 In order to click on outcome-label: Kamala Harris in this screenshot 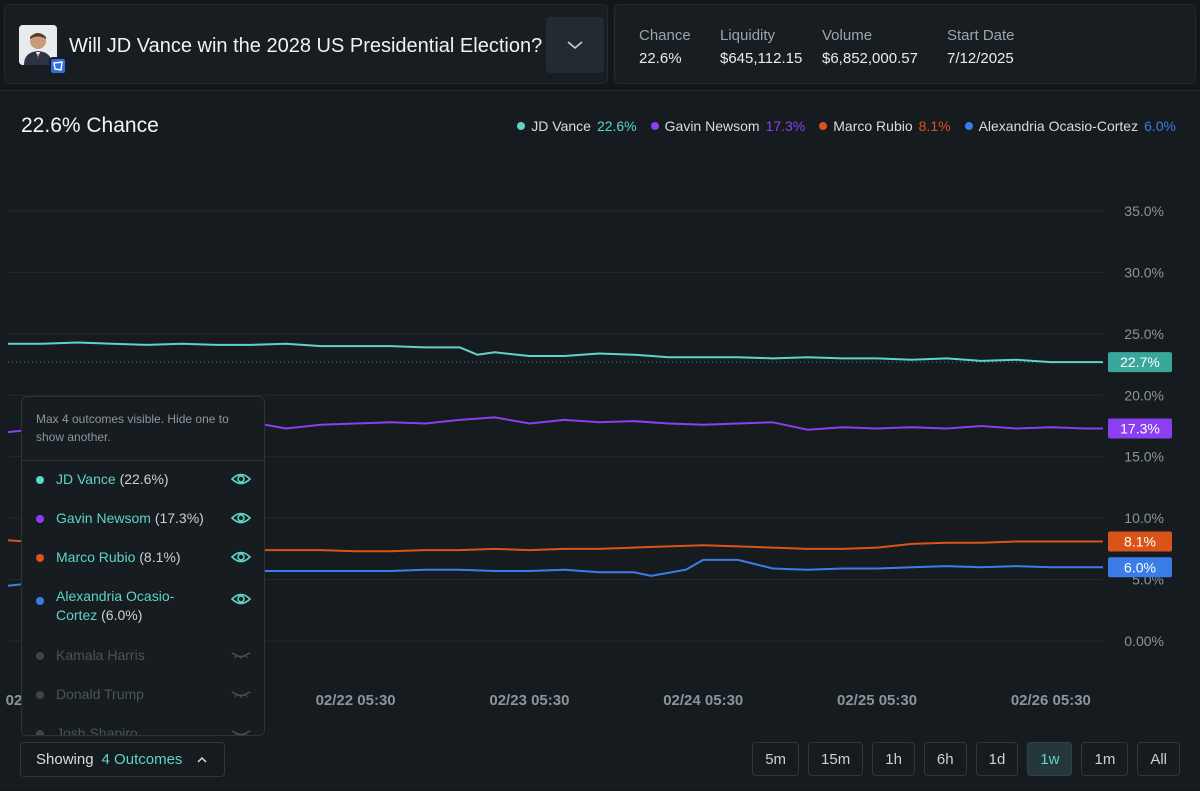, I will do `click(136, 655)`.